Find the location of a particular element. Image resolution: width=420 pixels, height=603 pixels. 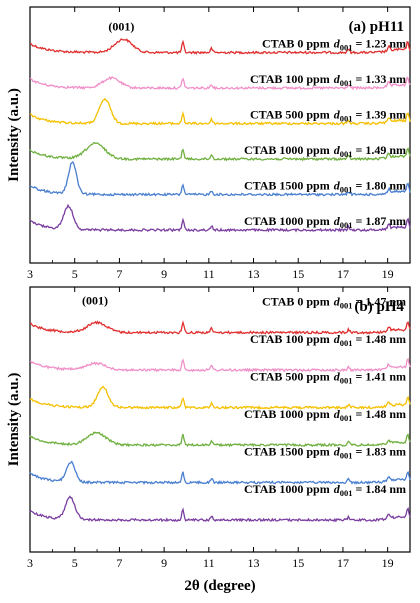

series-label: CTAB 1500 ppm d001 = 1.80 nm is located at coordinates (325, 187).